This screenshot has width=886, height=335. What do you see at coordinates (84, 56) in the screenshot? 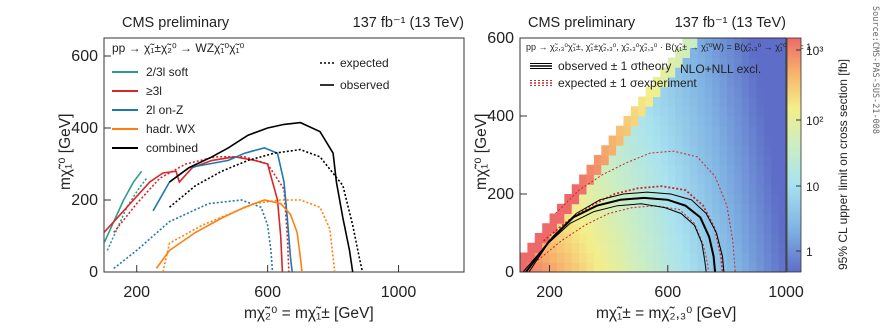
I see `left-y-tick-label: 600` at bounding box center [84, 56].